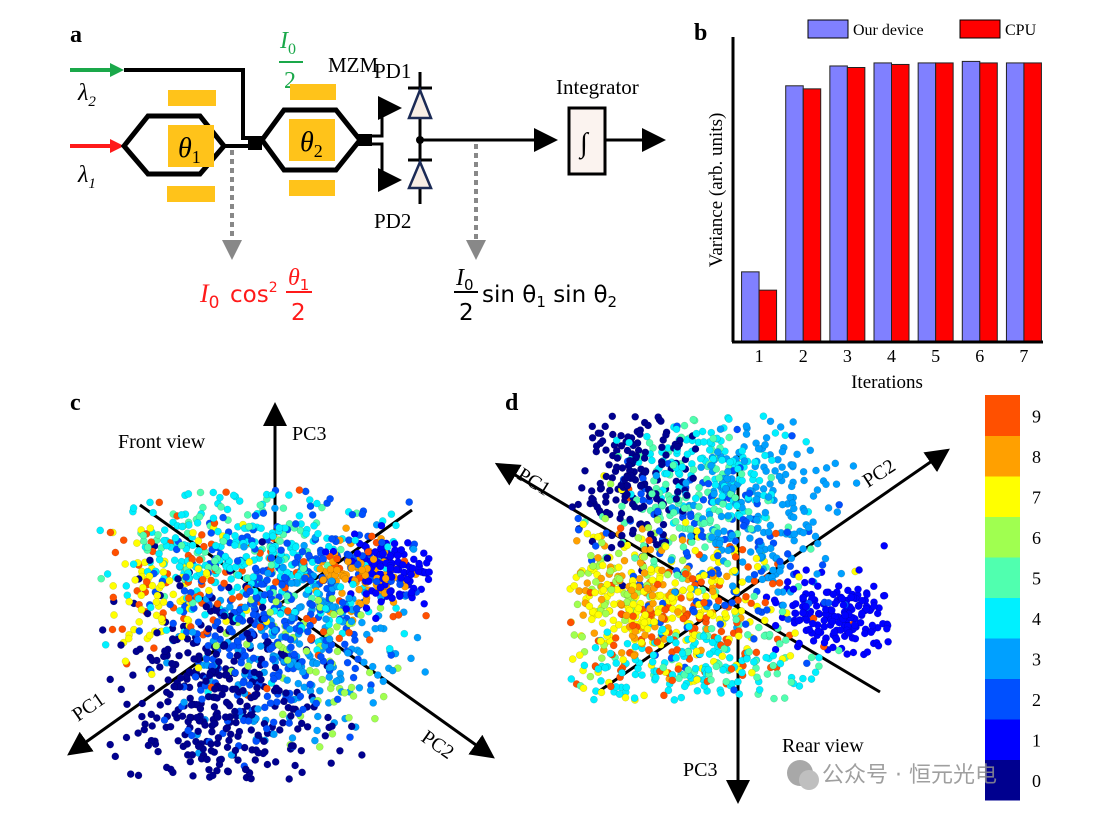  I want to click on colorbar-tick-6: 6, so click(1036, 538).